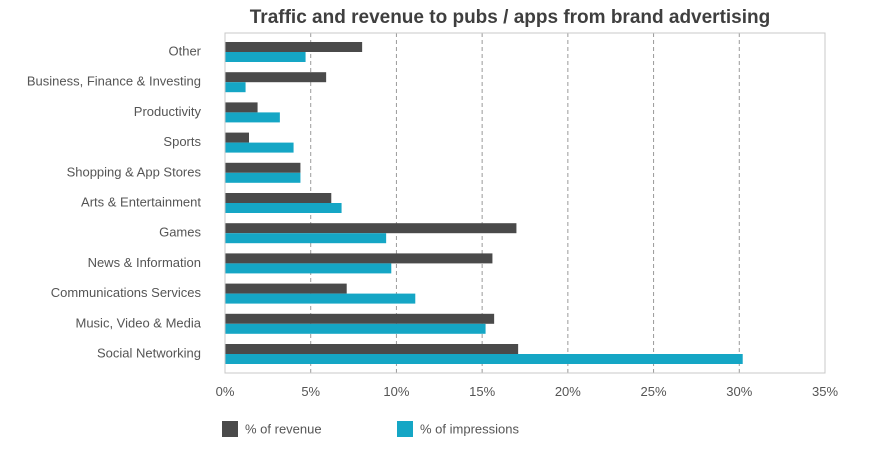  I want to click on legend-label-0: % of revenue, so click(283, 429).